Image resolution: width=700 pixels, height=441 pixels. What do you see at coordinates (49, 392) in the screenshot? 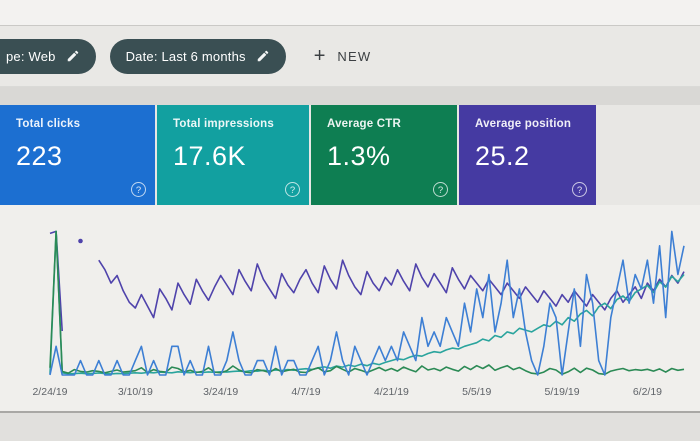
I see `x-axis-tick-label: 2/24/19` at bounding box center [49, 392].